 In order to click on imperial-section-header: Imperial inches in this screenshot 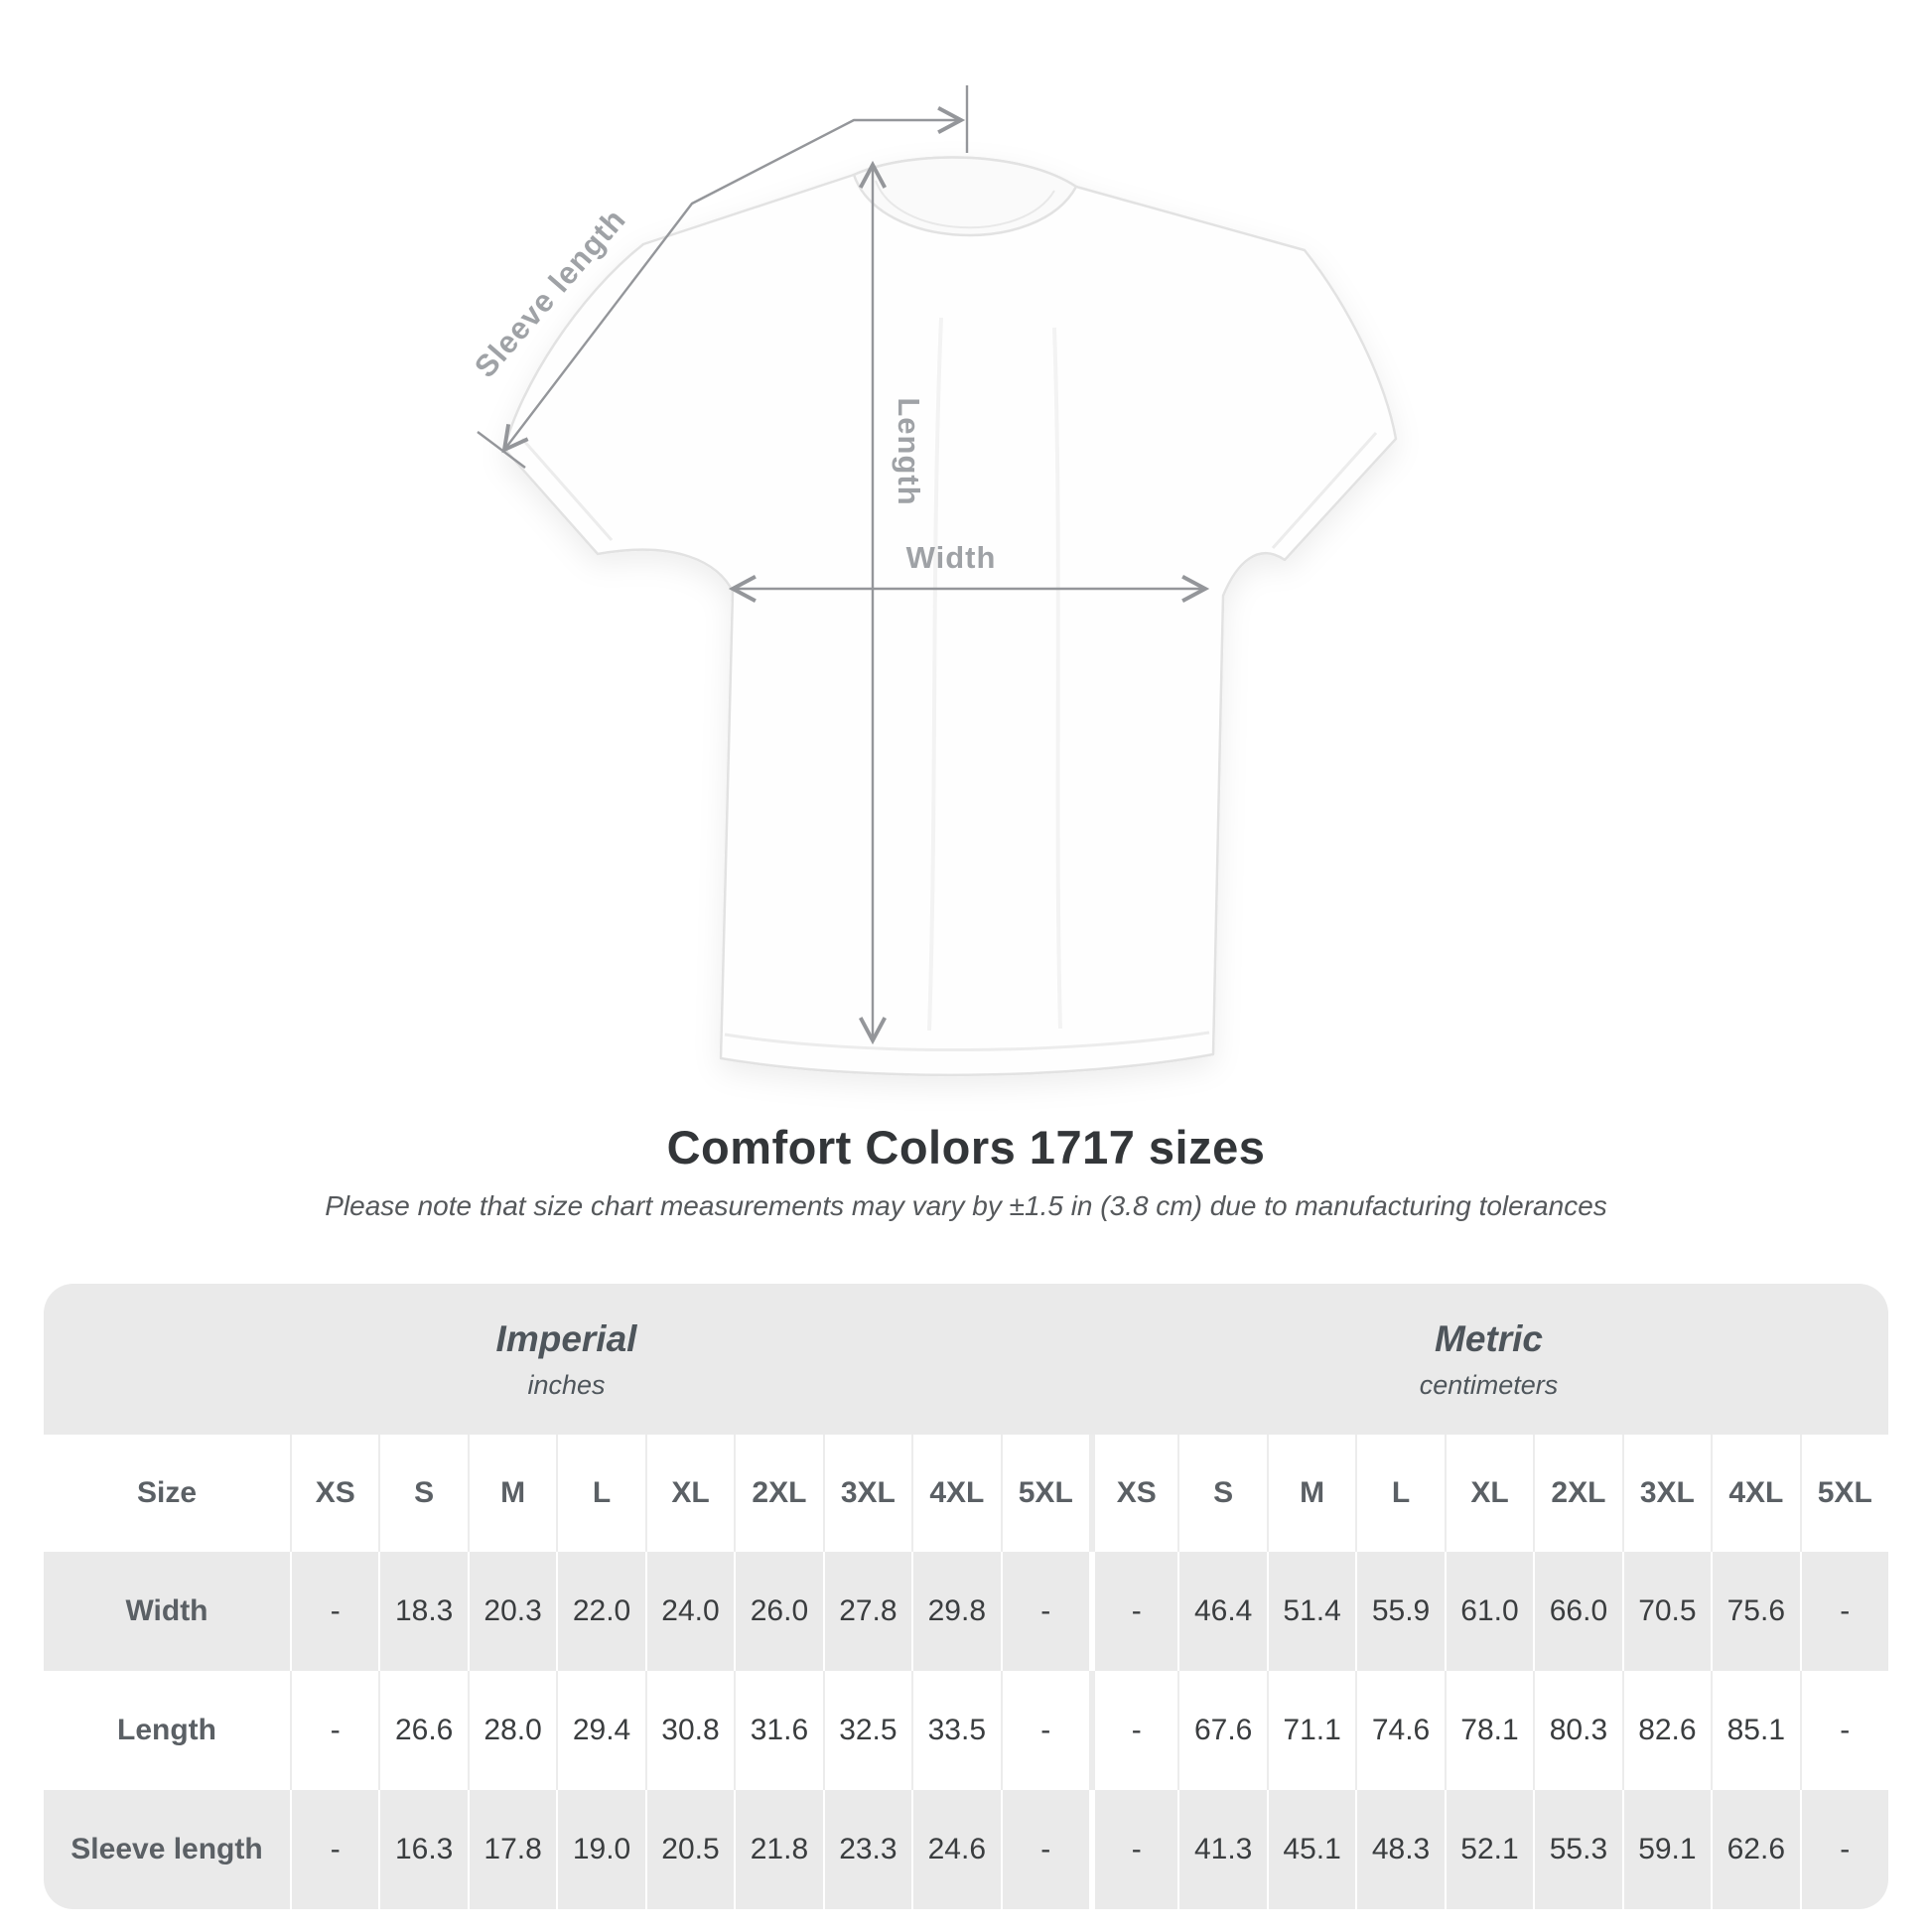, I will do `click(566, 1359)`.